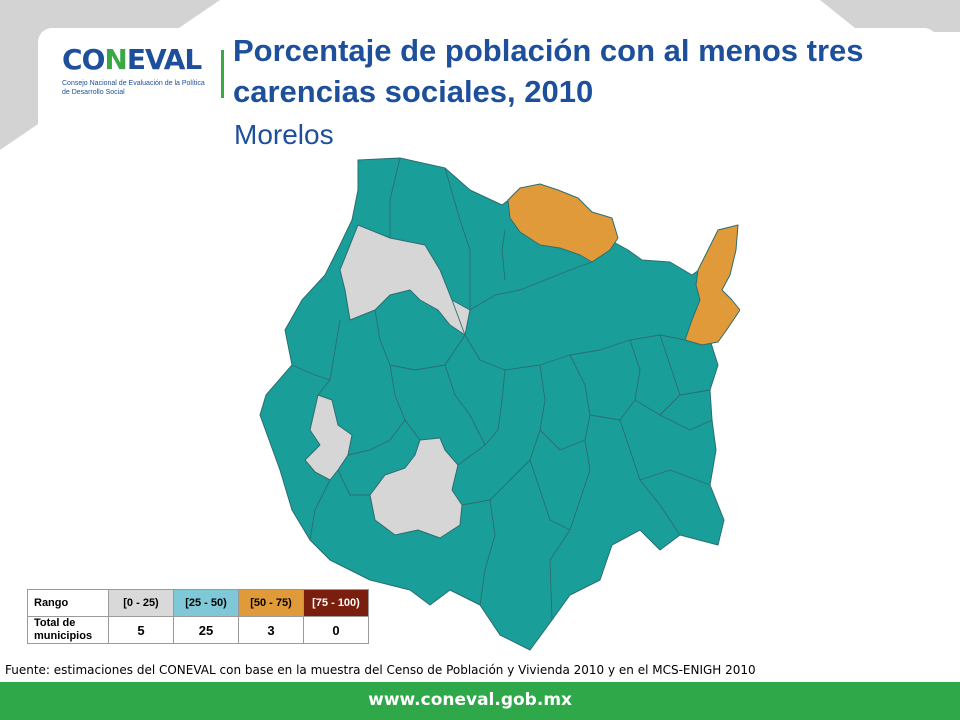 The height and width of the screenshot is (720, 960). Describe the element at coordinates (206, 630) in the screenshot. I see `legend-count-1: 25` at that location.